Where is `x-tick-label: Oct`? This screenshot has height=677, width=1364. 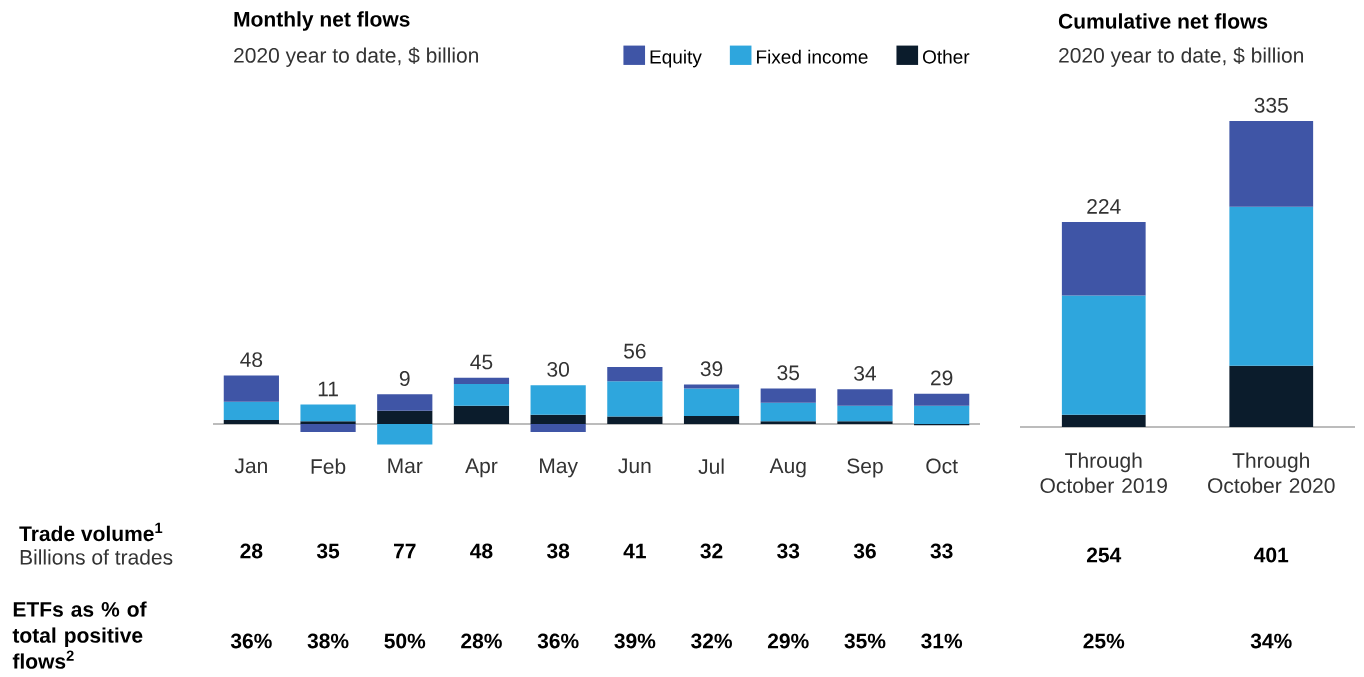
x-tick-label: Oct is located at coordinates (942, 466).